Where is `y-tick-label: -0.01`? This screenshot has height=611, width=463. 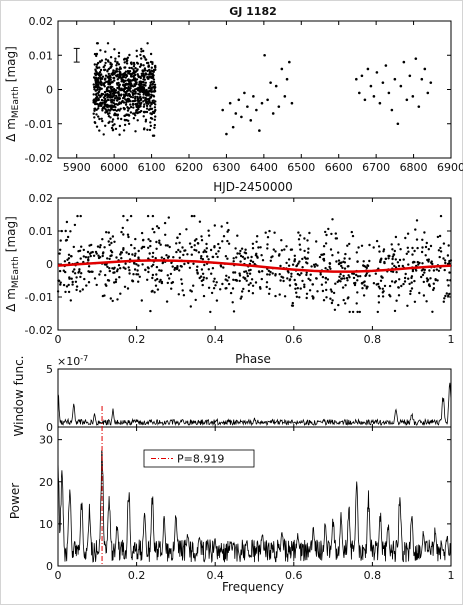 y-tick-label: -0.01 is located at coordinates (39, 124).